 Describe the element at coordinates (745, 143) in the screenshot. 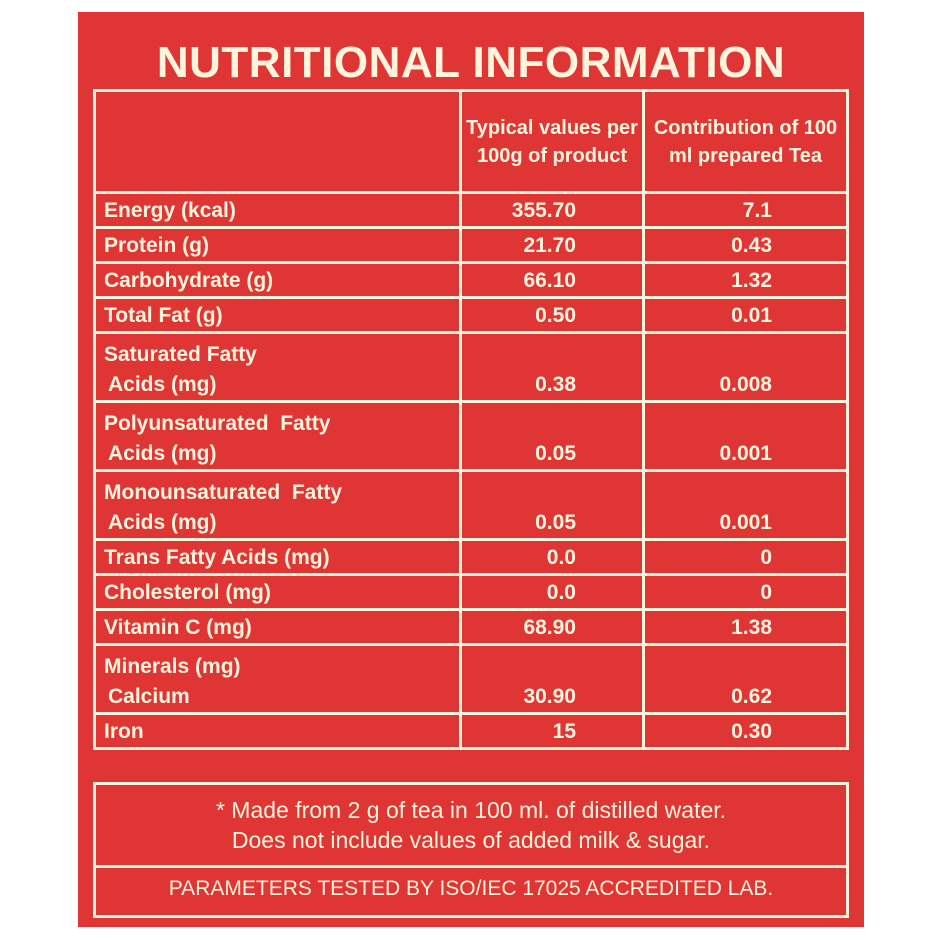

I see `header-per-100ml: Contribution of 100 ml prepared Tea` at that location.